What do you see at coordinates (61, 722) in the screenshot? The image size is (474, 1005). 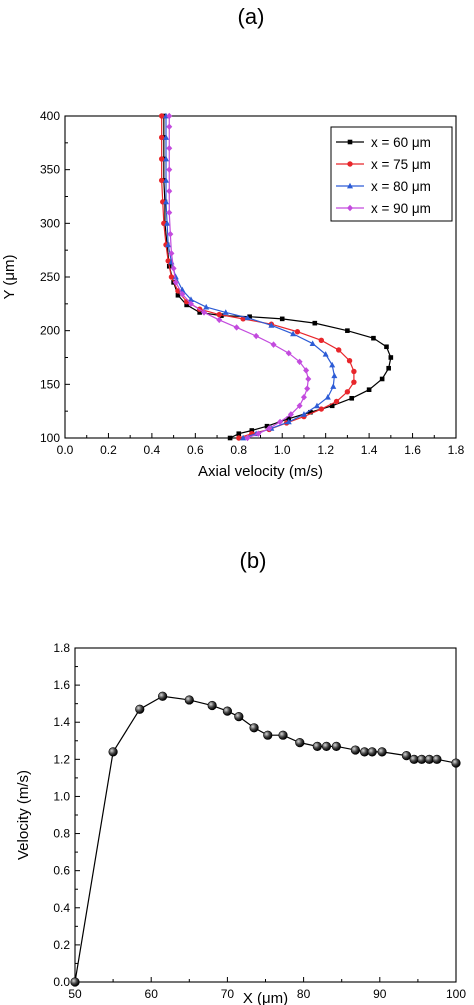 I see `y-tick-label: 1.4` at bounding box center [61, 722].